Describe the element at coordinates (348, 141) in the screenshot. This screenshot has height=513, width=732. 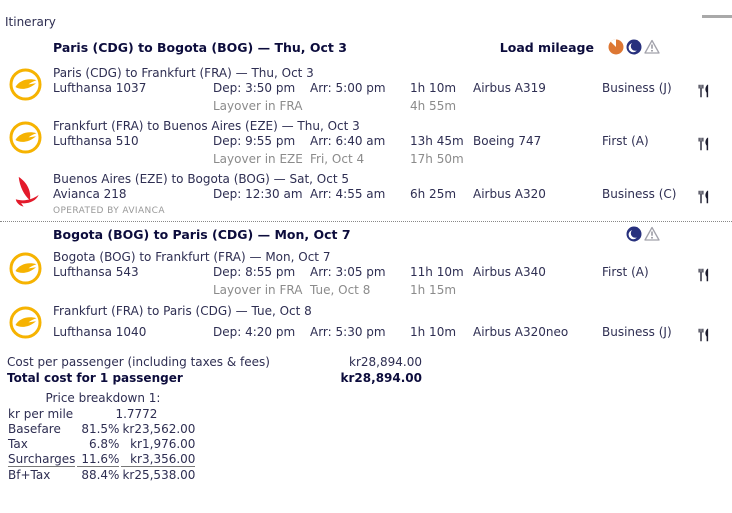
I see `arrival-time: Arr: 6:40 am` at that location.